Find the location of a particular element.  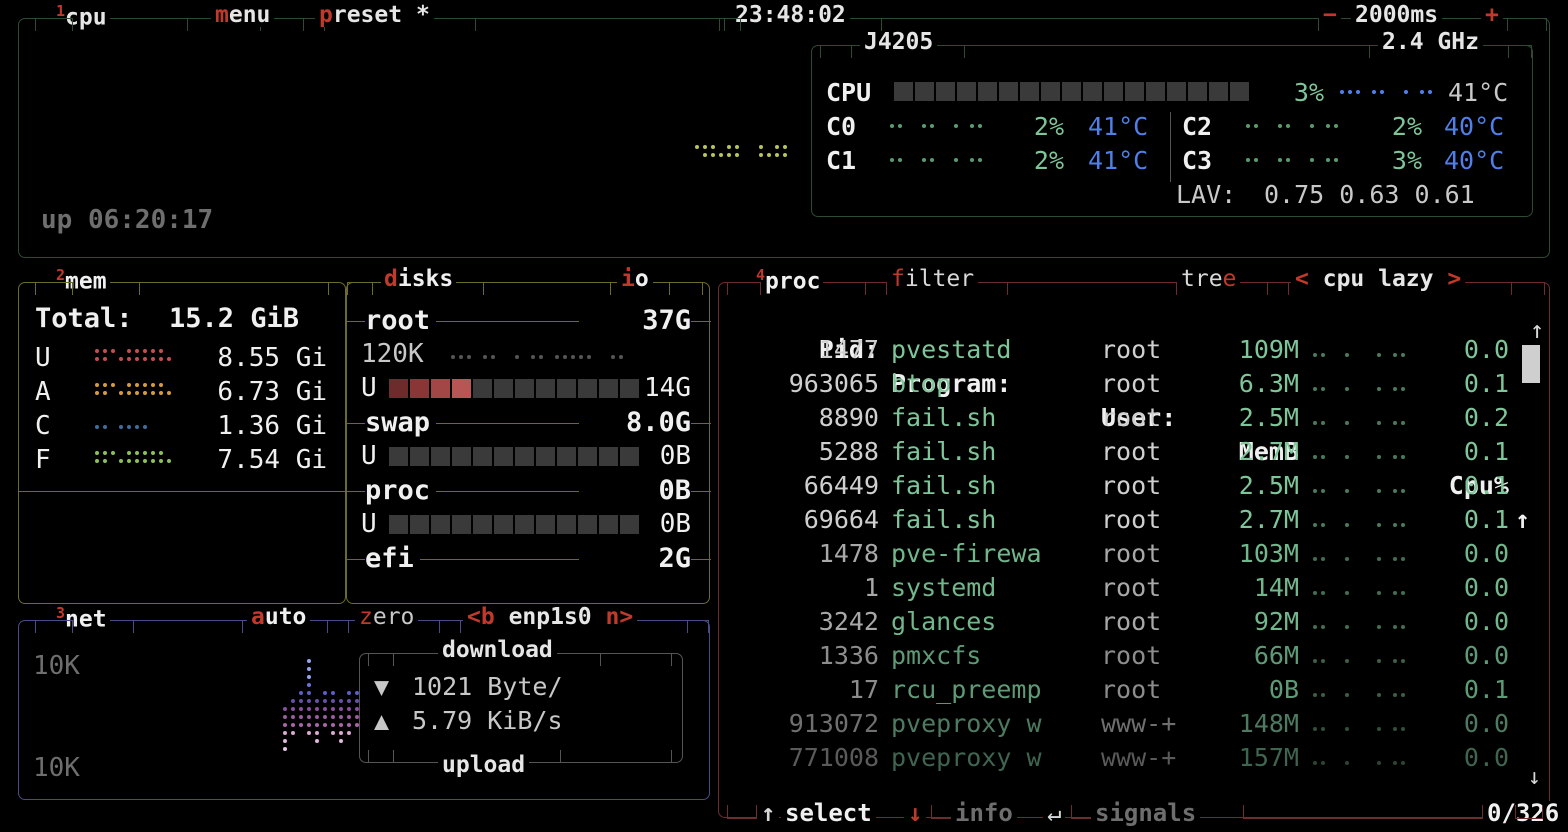

proc-scrollbar-thumb is located at coordinates (1531, 364).